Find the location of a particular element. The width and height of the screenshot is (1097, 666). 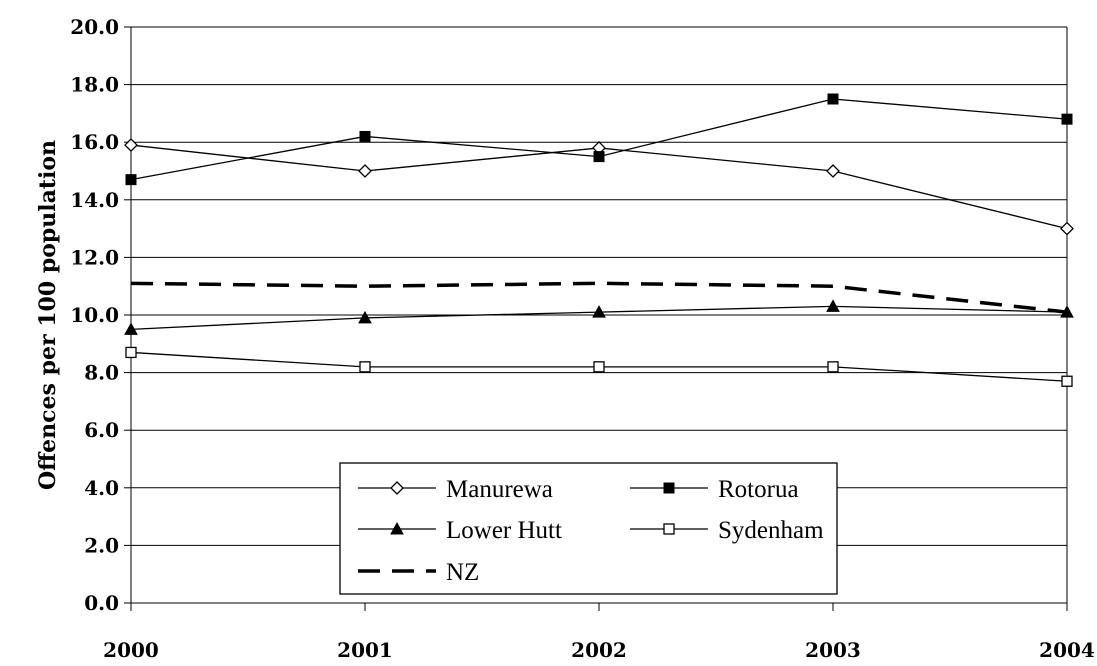

x-tick-label: 2002 is located at coordinates (599, 650).